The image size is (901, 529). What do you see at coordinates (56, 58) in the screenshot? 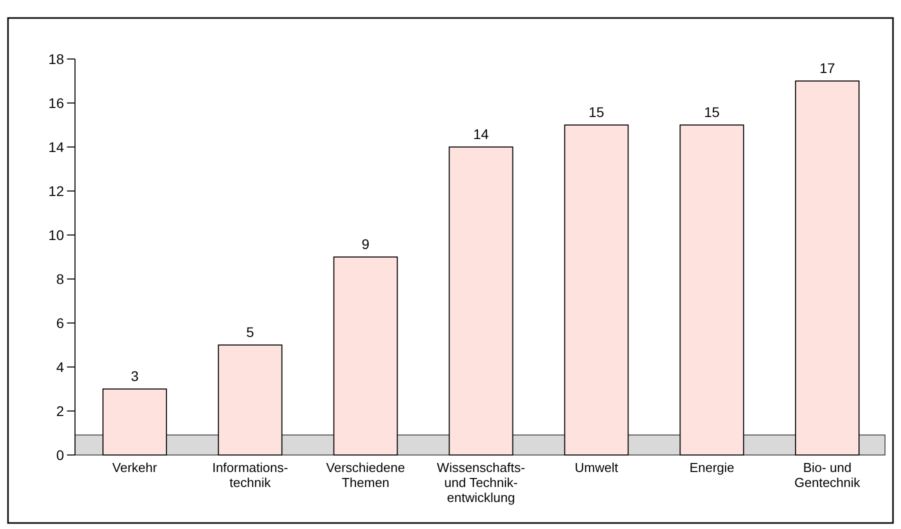
I see `y-tick-label: 18` at bounding box center [56, 58].